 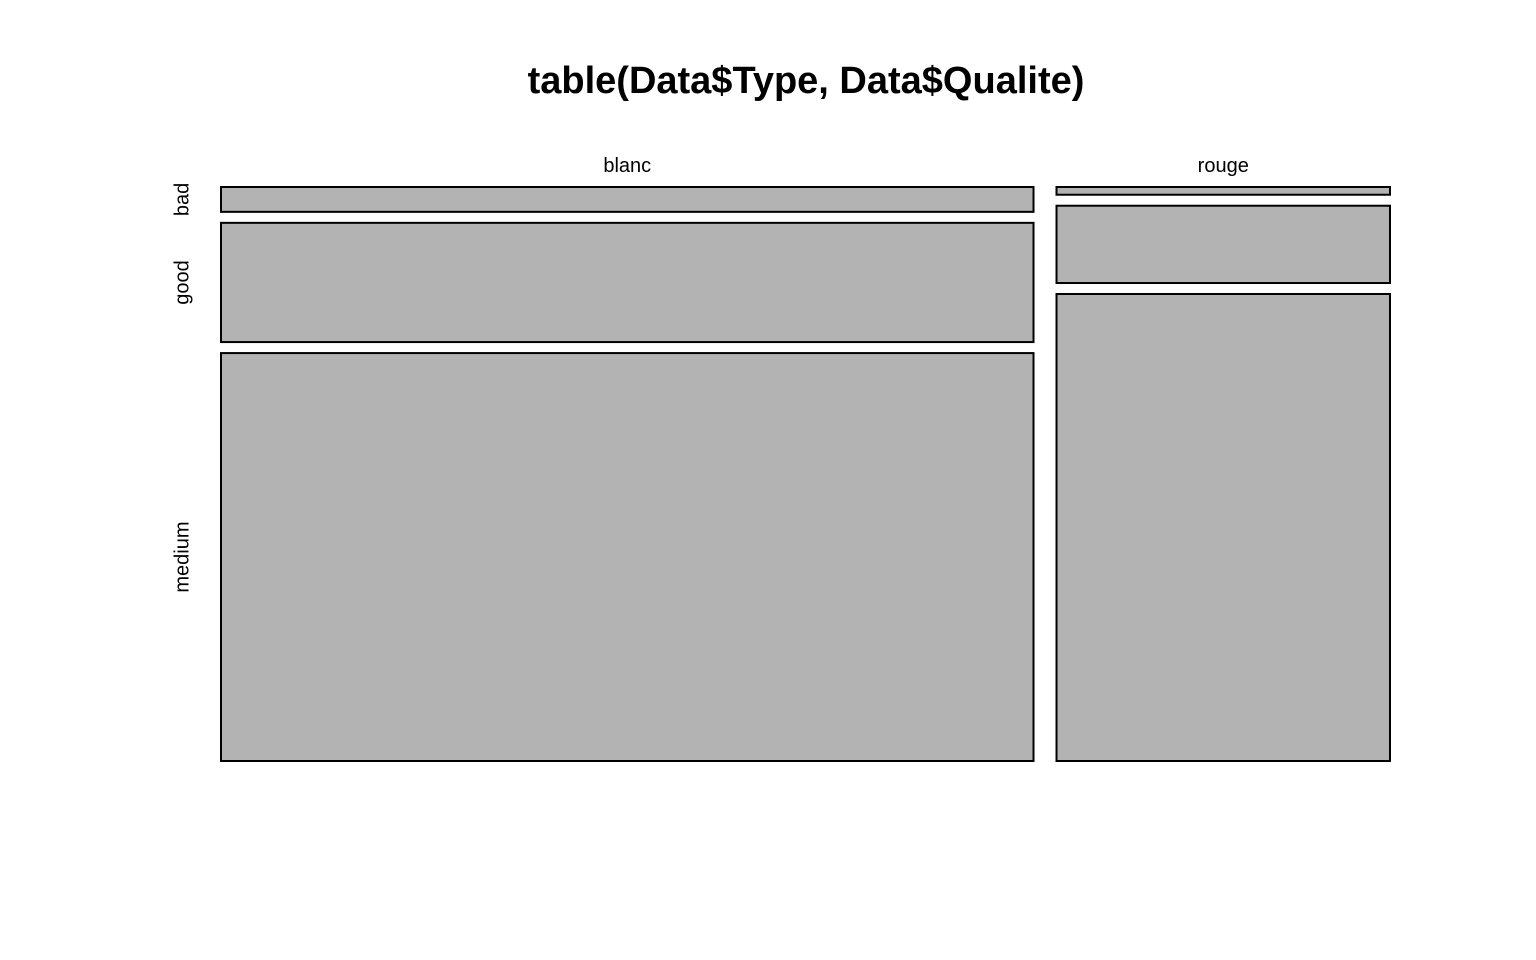 What do you see at coordinates (182, 199) in the screenshot?
I see `row-label-bad: bad` at bounding box center [182, 199].